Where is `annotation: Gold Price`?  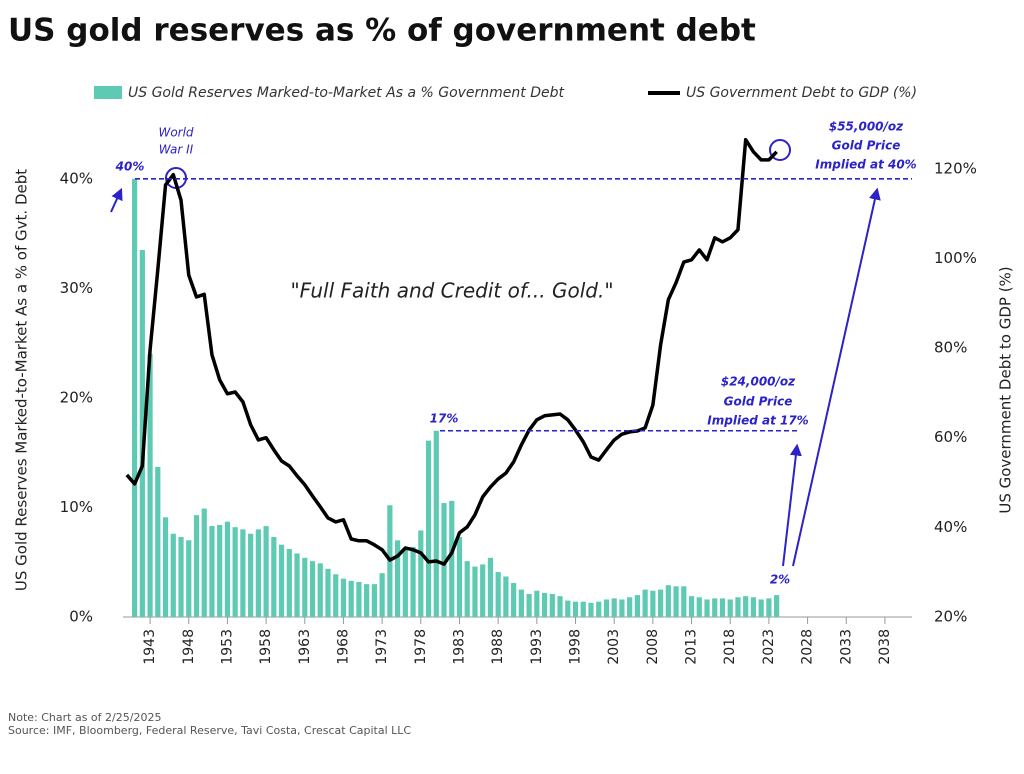
annotation: Gold Price is located at coordinates (866, 146).